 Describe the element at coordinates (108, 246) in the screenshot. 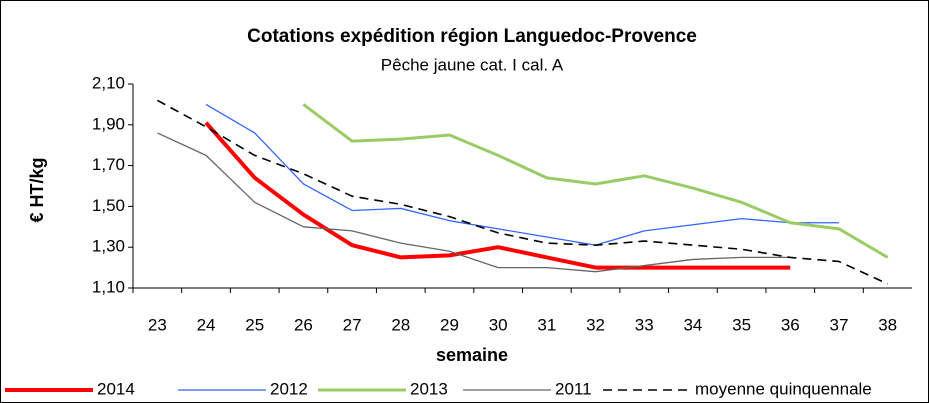

I see `y-tick-label: 1,30` at that location.